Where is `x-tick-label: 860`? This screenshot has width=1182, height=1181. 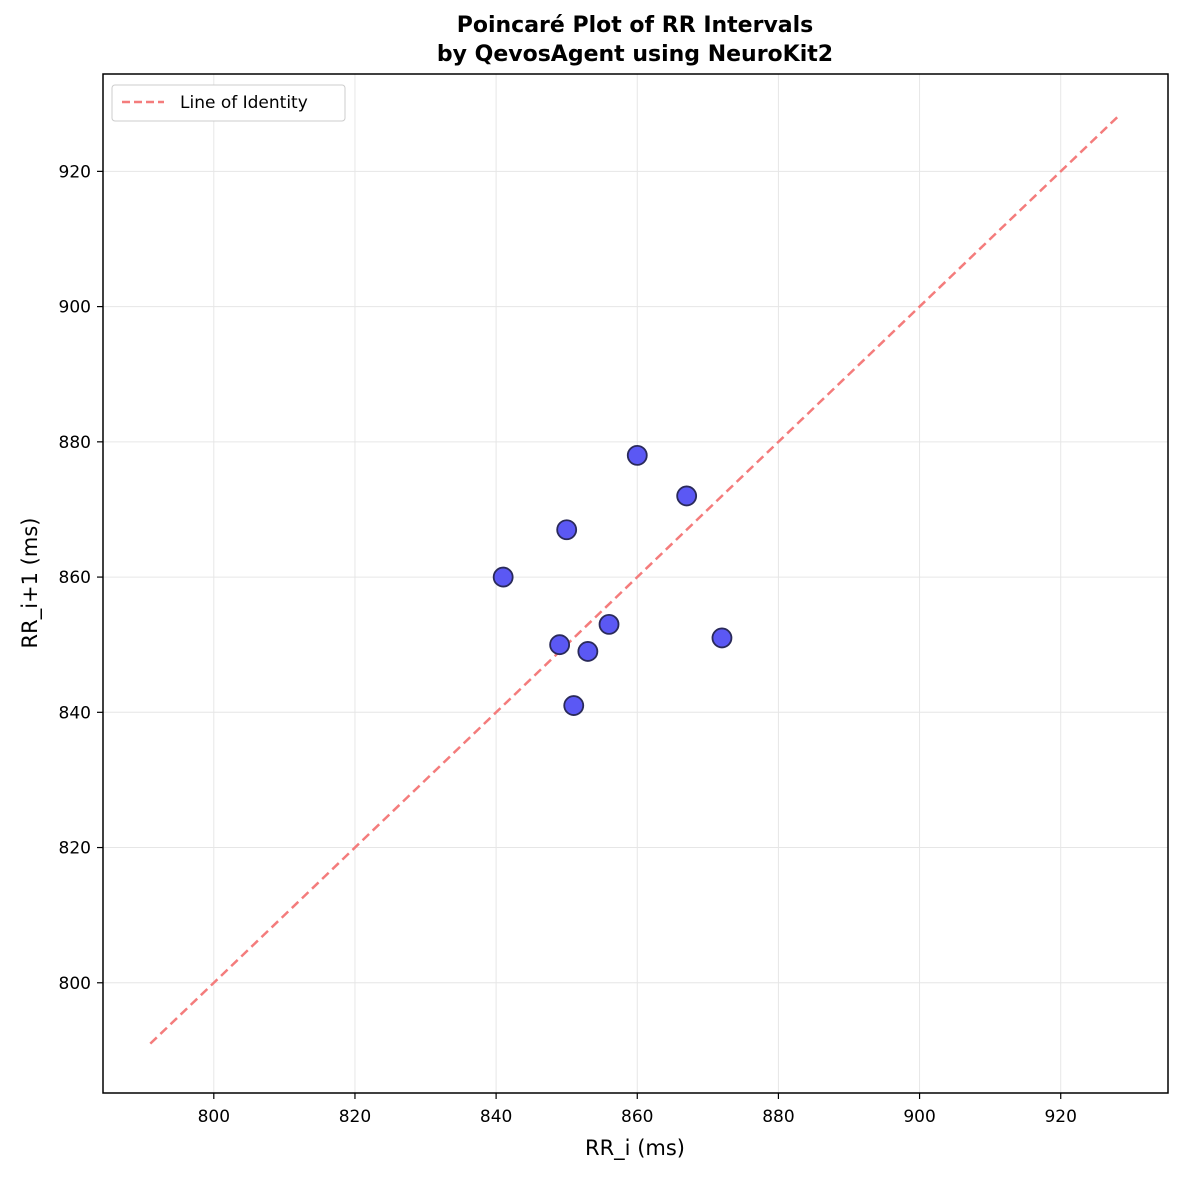 x-tick-label: 860 is located at coordinates (637, 1117).